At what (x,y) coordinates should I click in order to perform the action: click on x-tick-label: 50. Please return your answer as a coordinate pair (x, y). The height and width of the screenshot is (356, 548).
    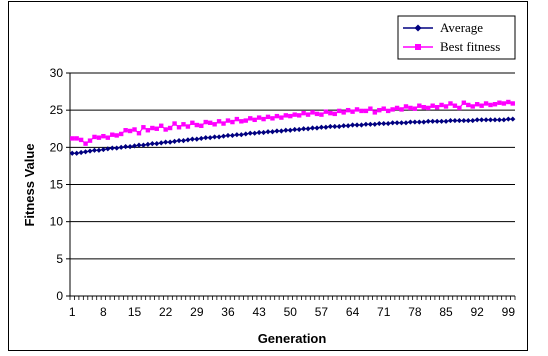
    Looking at the image, I should click on (291, 312).